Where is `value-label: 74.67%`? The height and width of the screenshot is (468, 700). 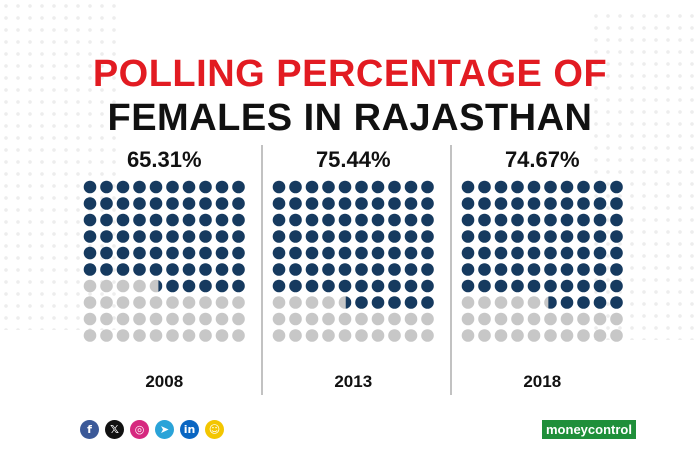
value-label: 74.67% is located at coordinates (542, 159).